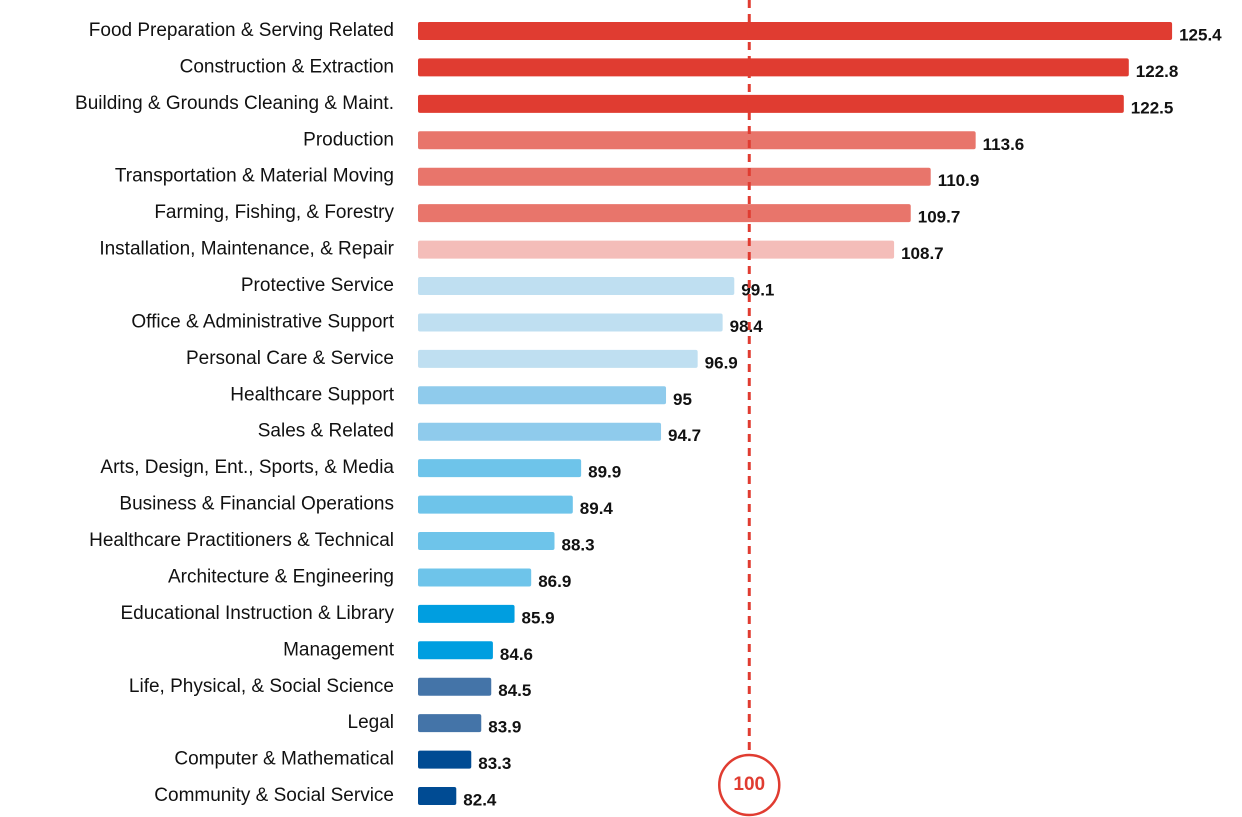  Describe the element at coordinates (247, 467) in the screenshot. I see `category-label: Arts, Design, Ent., Sports, & Media` at that location.